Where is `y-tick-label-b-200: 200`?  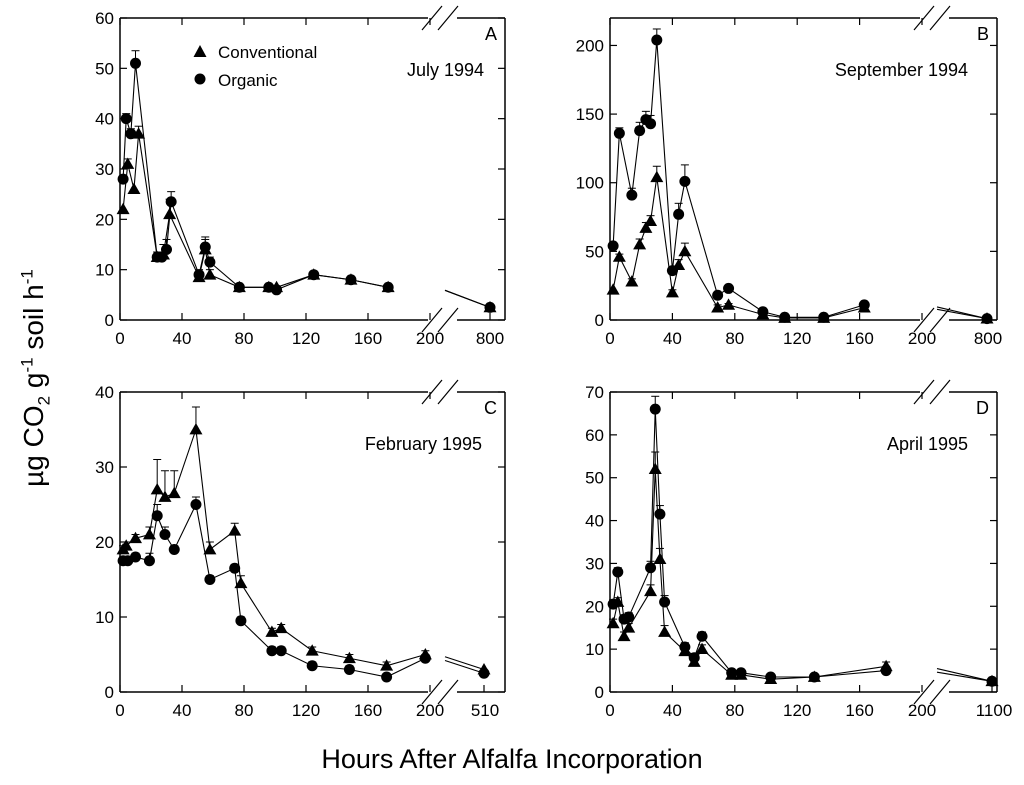 y-tick-label-b-200: 200 is located at coordinates (590, 45).